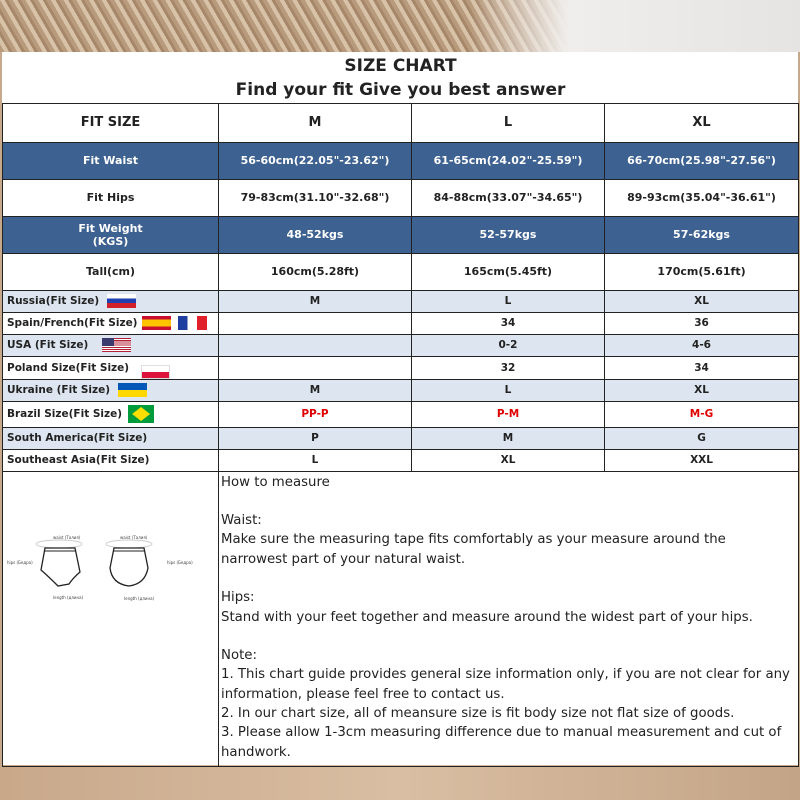 Image resolution: width=800 pixels, height=800 pixels. I want to click on france-flag-icon, so click(192, 323).